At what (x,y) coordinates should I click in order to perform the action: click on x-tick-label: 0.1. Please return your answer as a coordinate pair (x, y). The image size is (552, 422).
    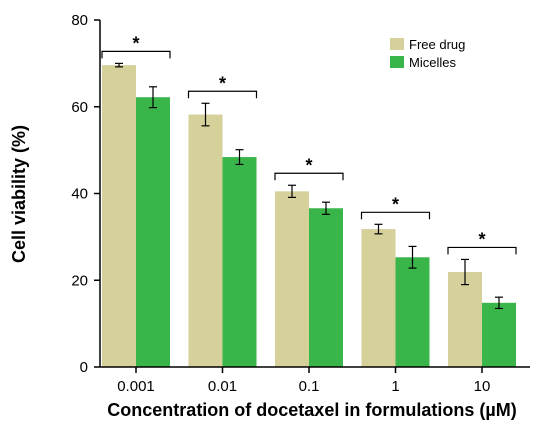
    Looking at the image, I should click on (309, 386).